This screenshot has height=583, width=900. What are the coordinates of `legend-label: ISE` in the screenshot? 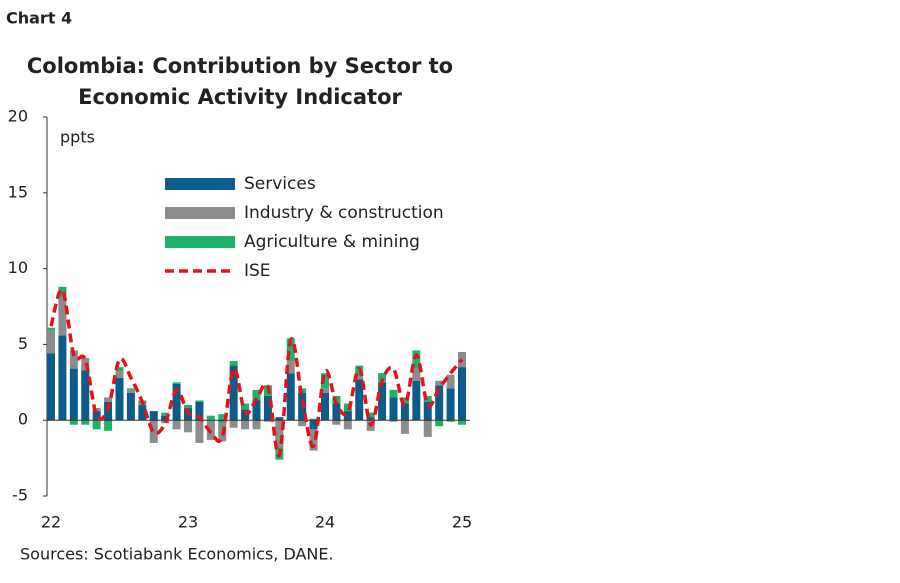 It's located at (257, 271).